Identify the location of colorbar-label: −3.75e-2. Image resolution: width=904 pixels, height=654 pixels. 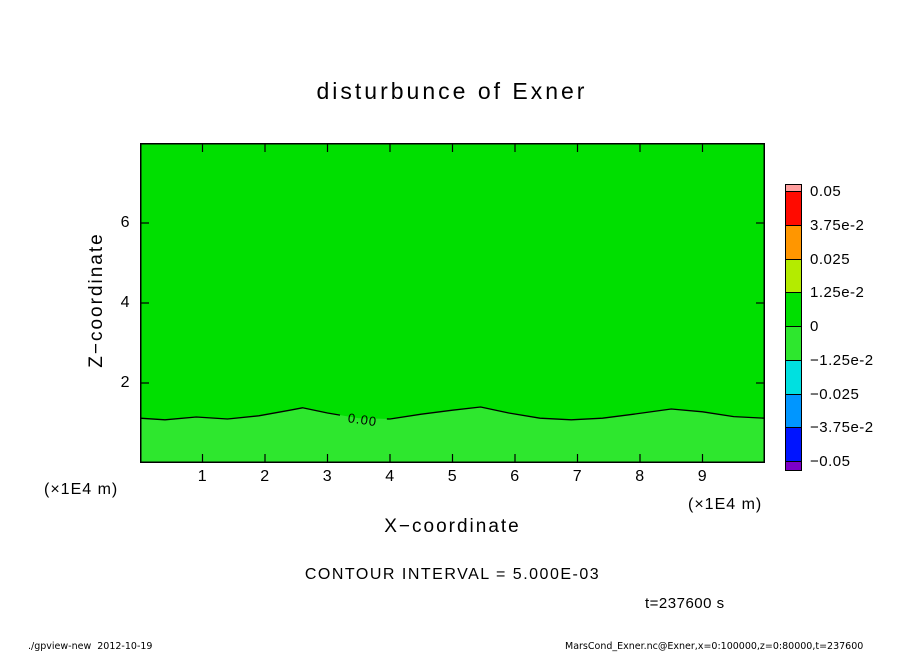
(842, 428).